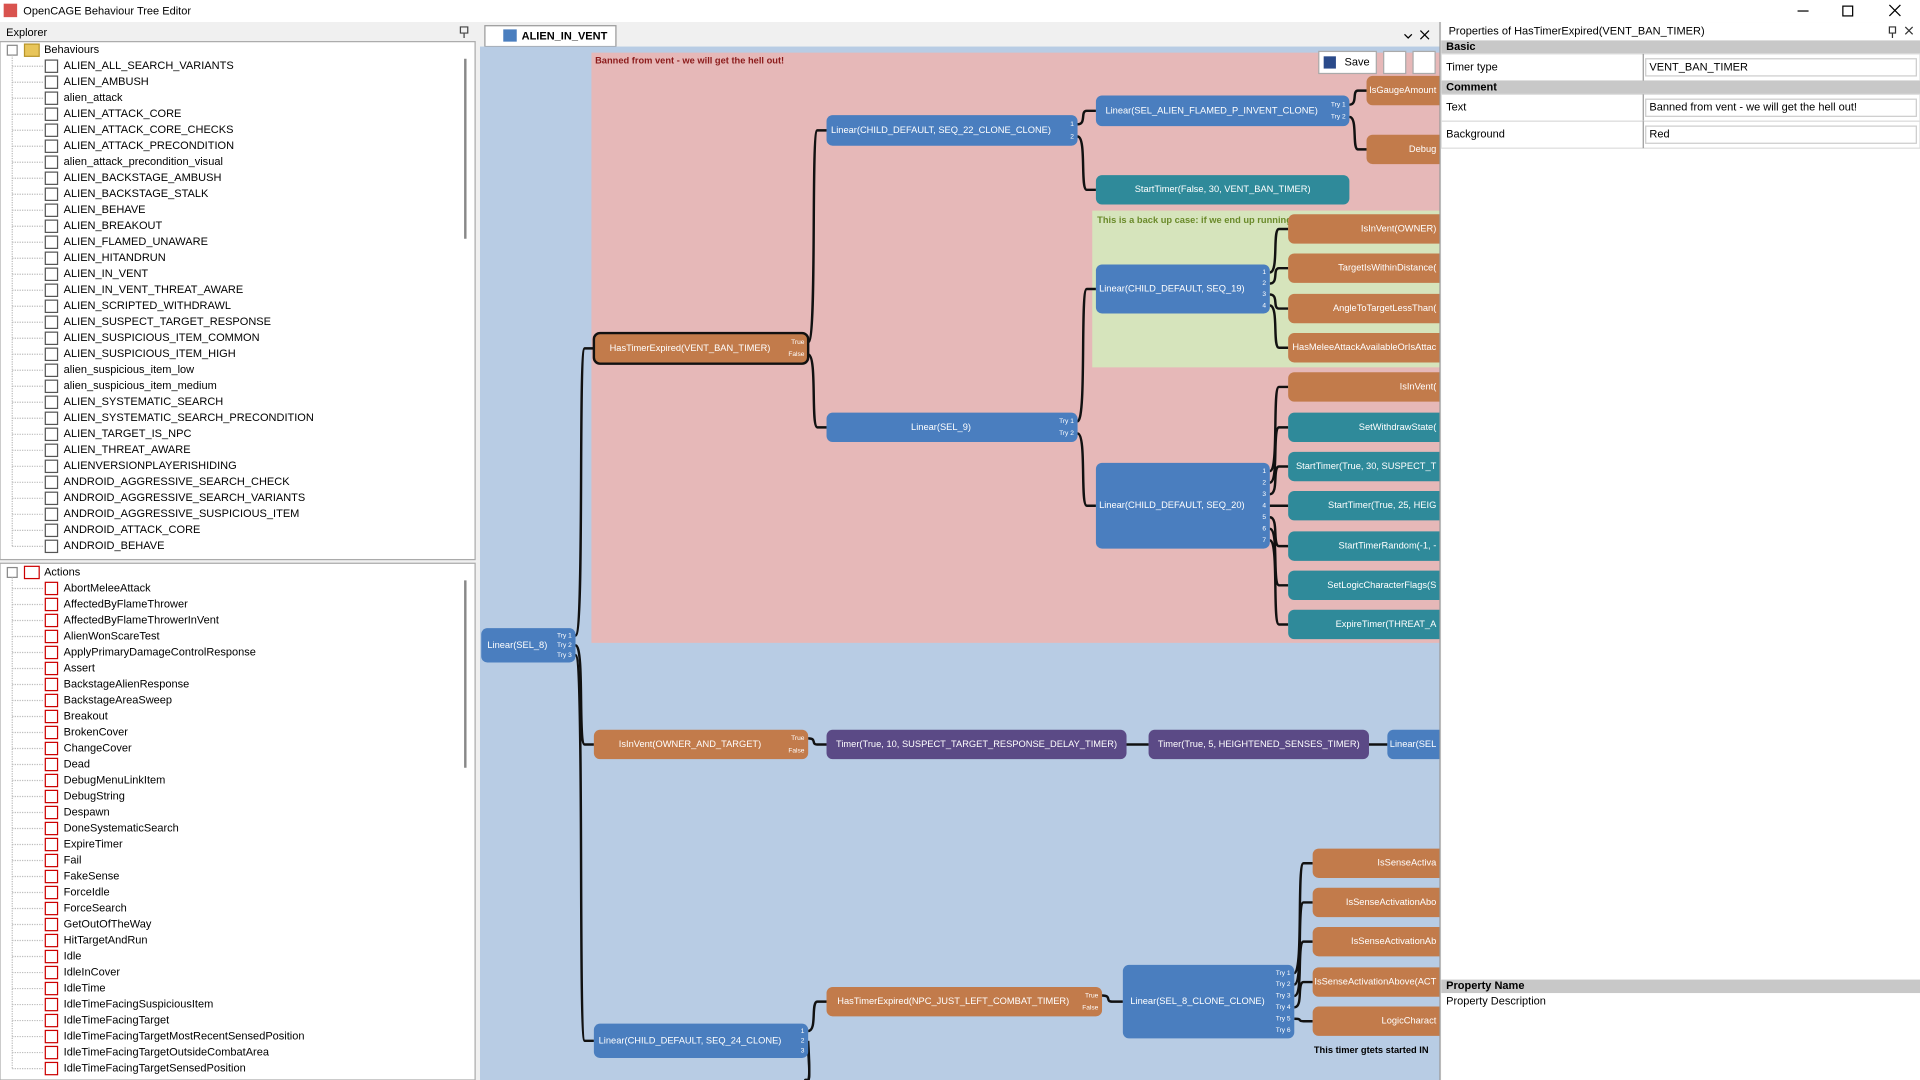 This screenshot has height=1080, width=1920. I want to click on tree-item: ALIEN_ATTACK_CORE_CHECKS, so click(149, 130).